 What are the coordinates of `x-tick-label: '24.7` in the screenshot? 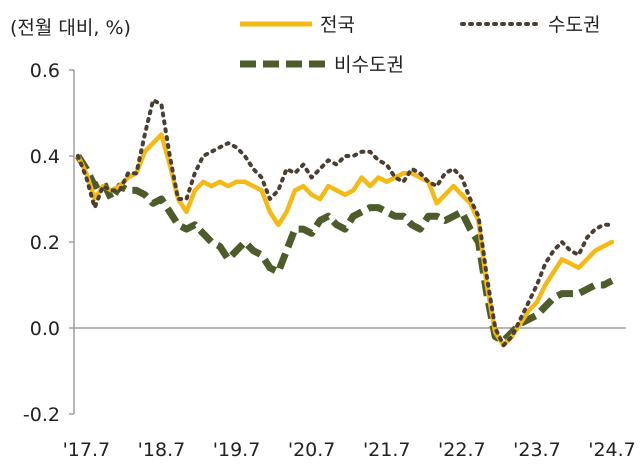 It's located at (612, 450).